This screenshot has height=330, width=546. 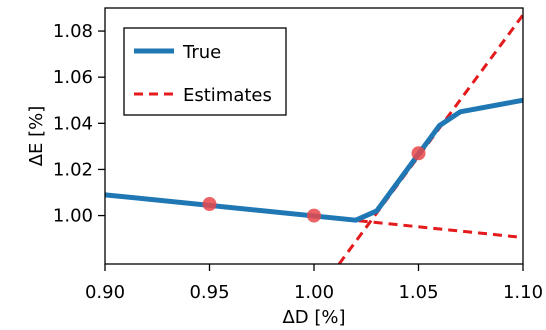 I want to click on x-tick-label: 1.05, so click(x=418, y=292).